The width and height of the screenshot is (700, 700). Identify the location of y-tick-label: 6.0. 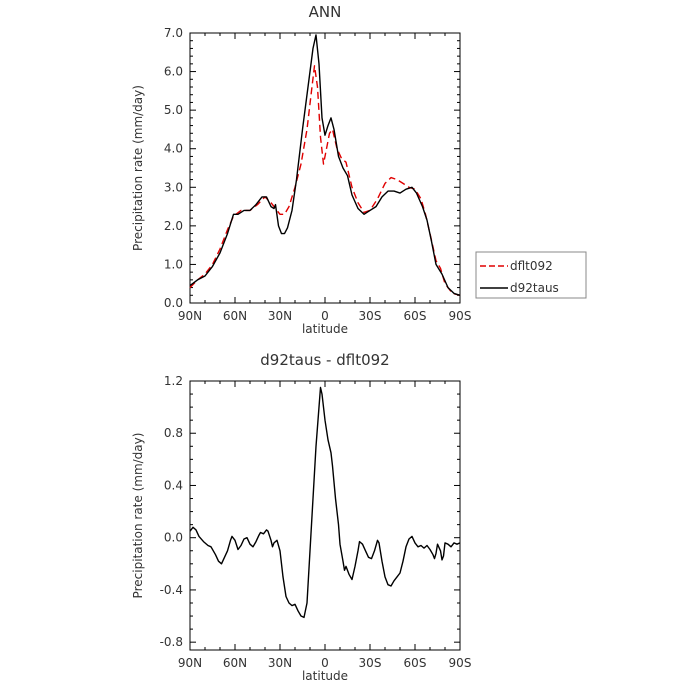
(173, 72).